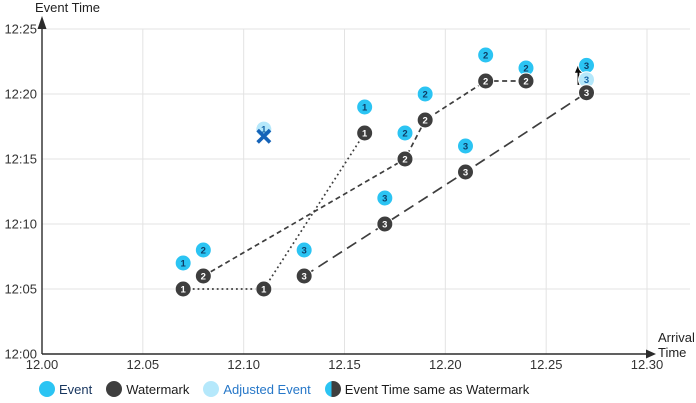  I want to click on y-axis-arrowhead-icon, so click(42, 22).